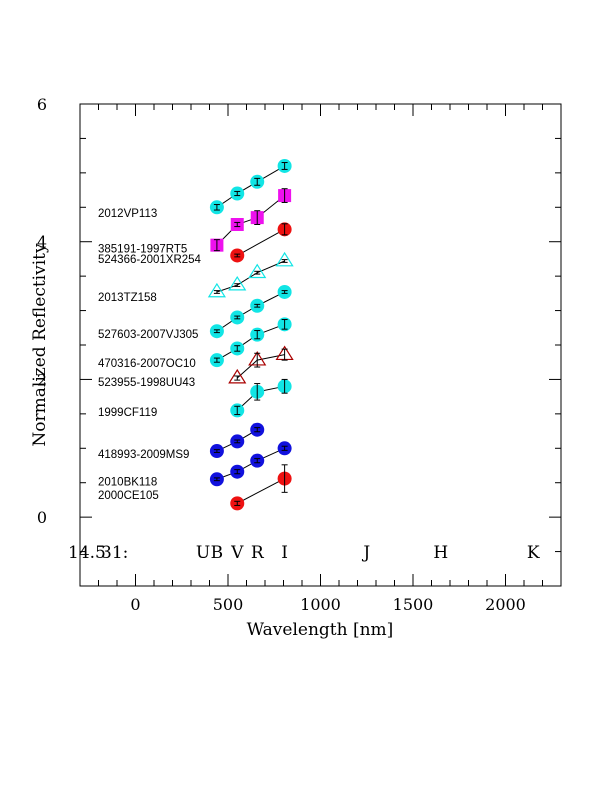 Image resolution: width=612 pixels, height=792 pixels. Describe the element at coordinates (284, 553) in the screenshot. I see `band-label-I: I` at that location.